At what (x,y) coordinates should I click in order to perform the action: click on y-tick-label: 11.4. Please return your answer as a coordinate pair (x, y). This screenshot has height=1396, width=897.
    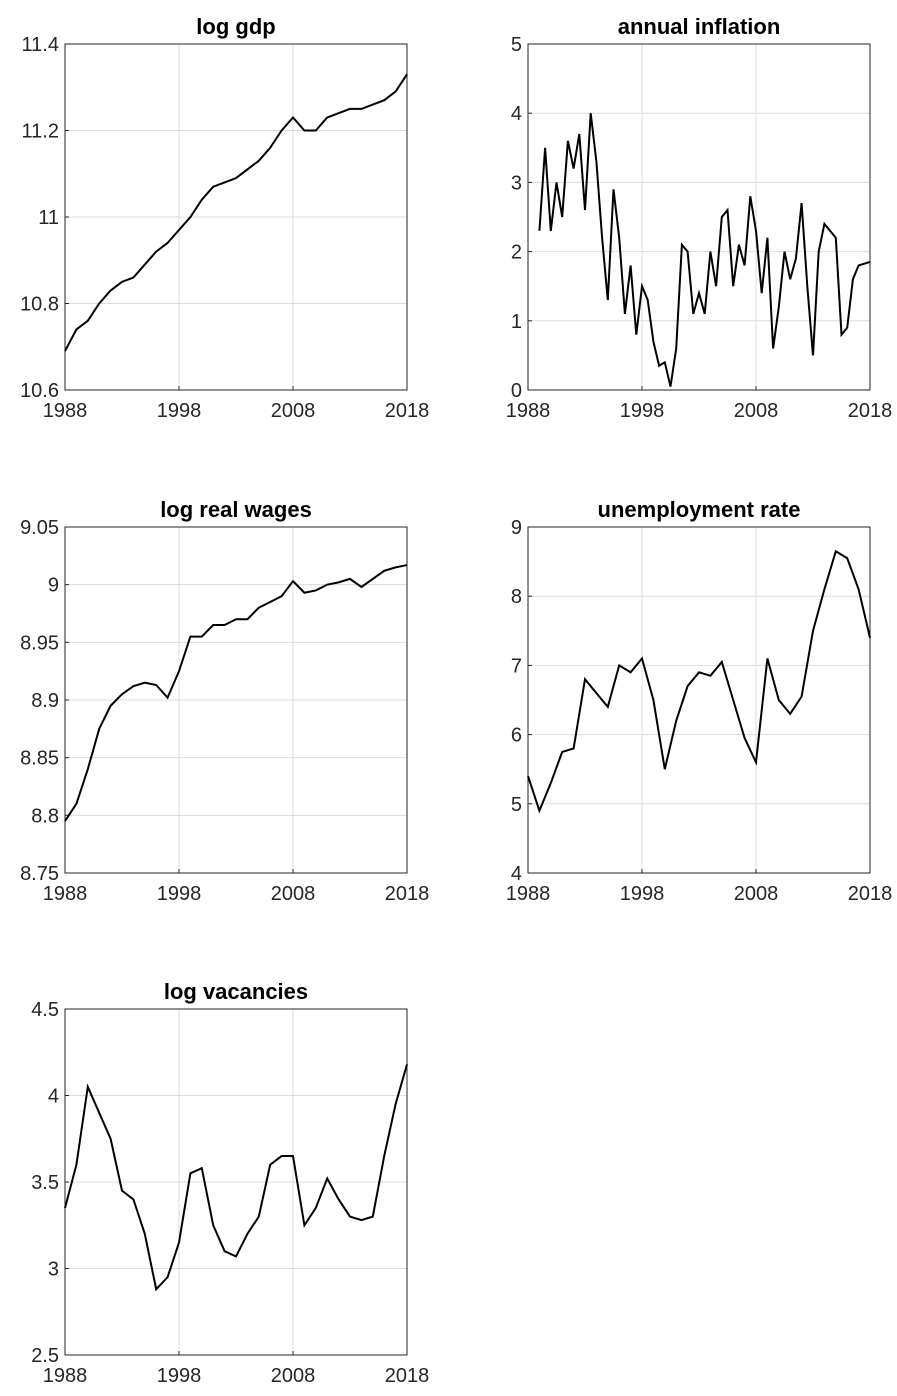
    Looking at the image, I should click on (40, 45).